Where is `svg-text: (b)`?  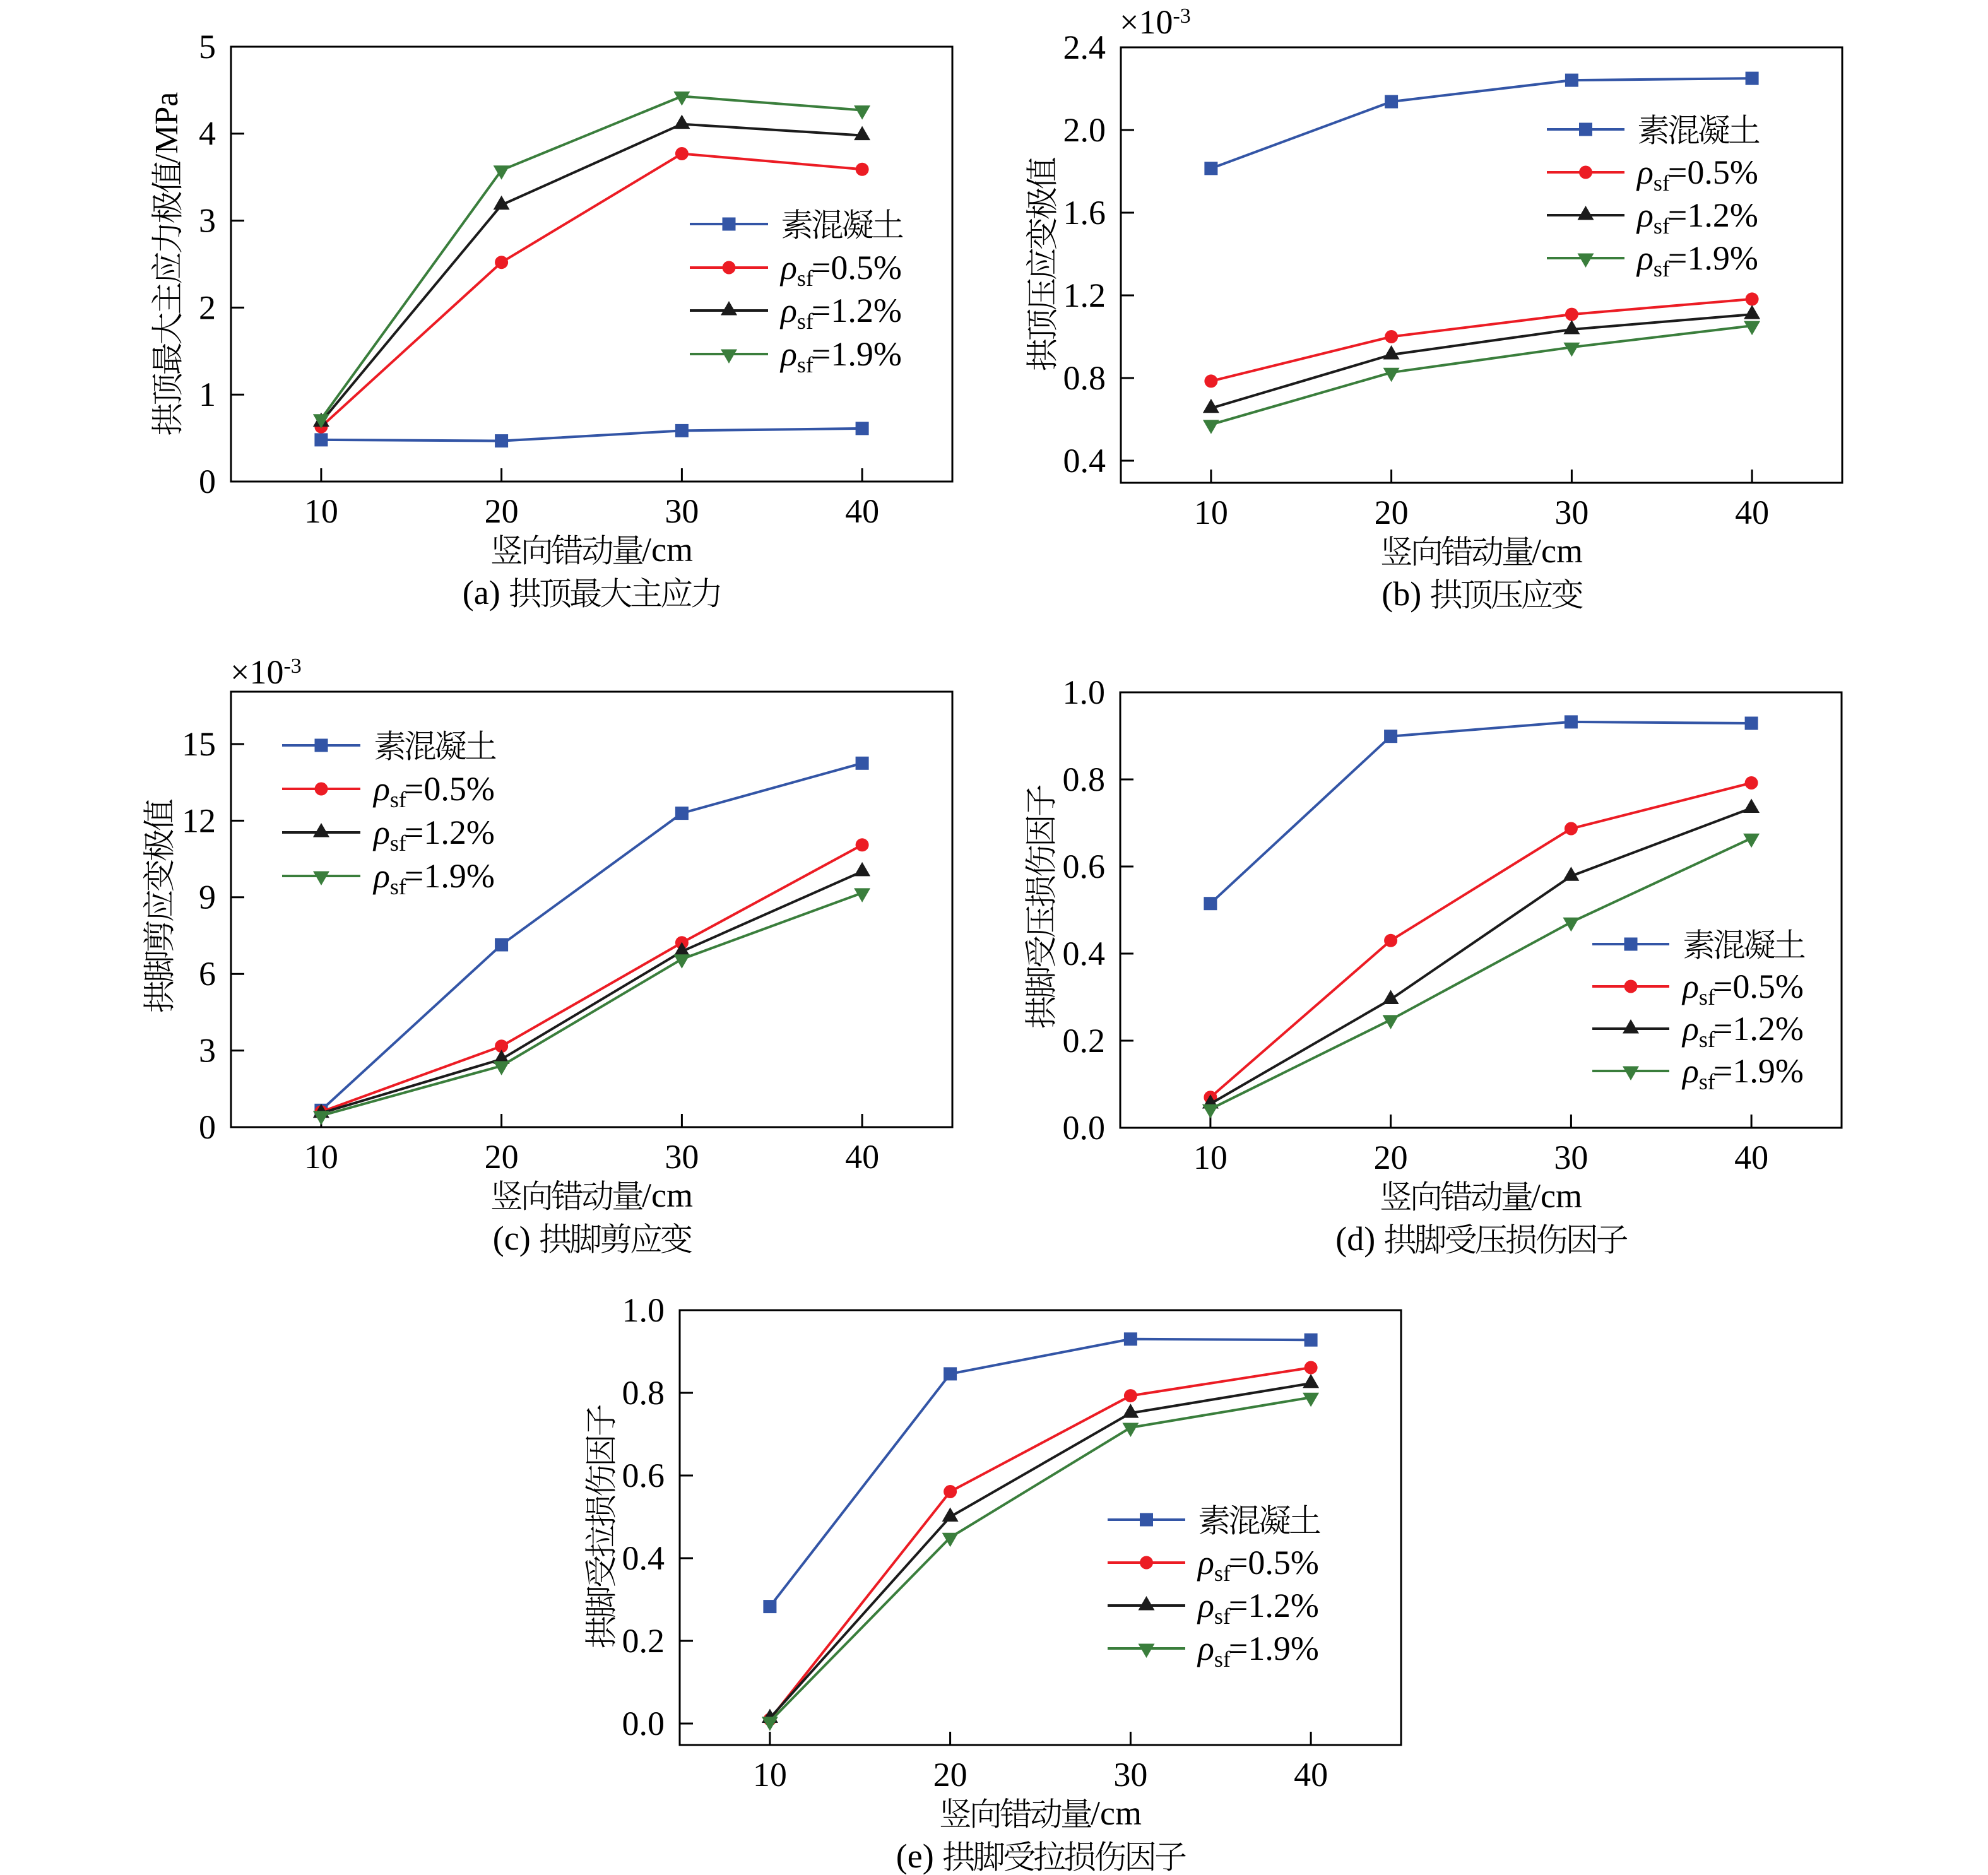 svg-text: (b) is located at coordinates (1401, 594).